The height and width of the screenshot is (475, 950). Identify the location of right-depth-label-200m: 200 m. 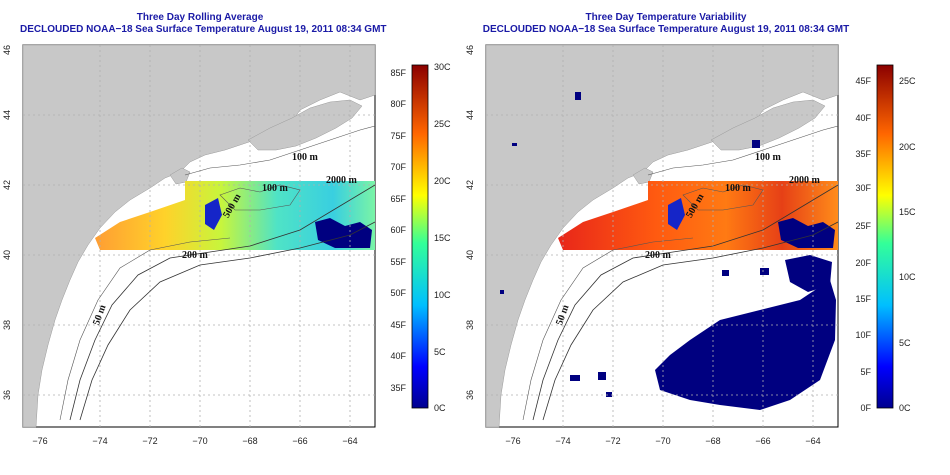
(658, 255).